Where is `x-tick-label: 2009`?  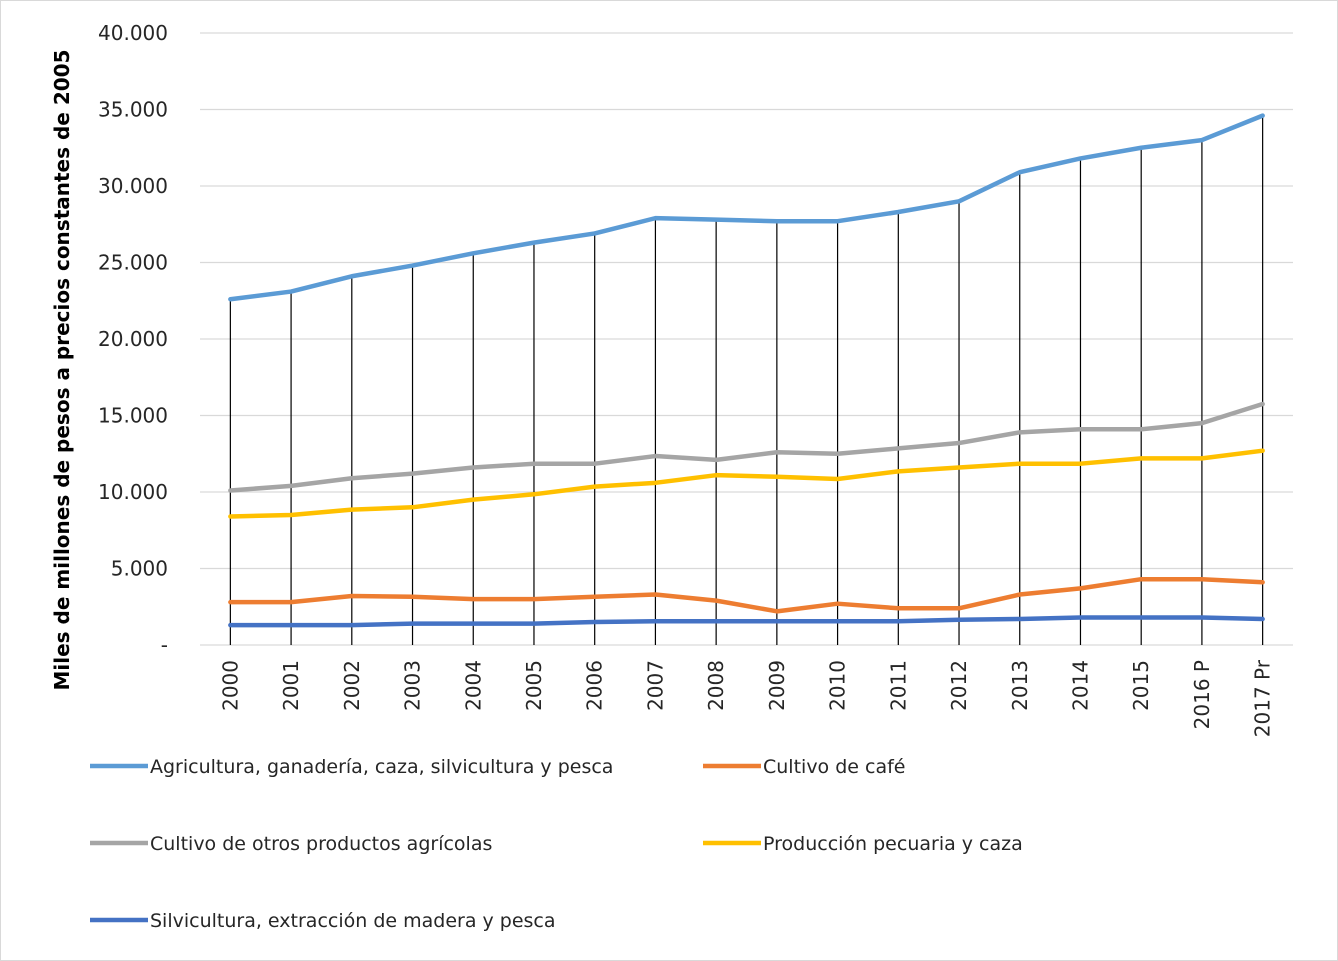 x-tick-label: 2009 is located at coordinates (777, 685).